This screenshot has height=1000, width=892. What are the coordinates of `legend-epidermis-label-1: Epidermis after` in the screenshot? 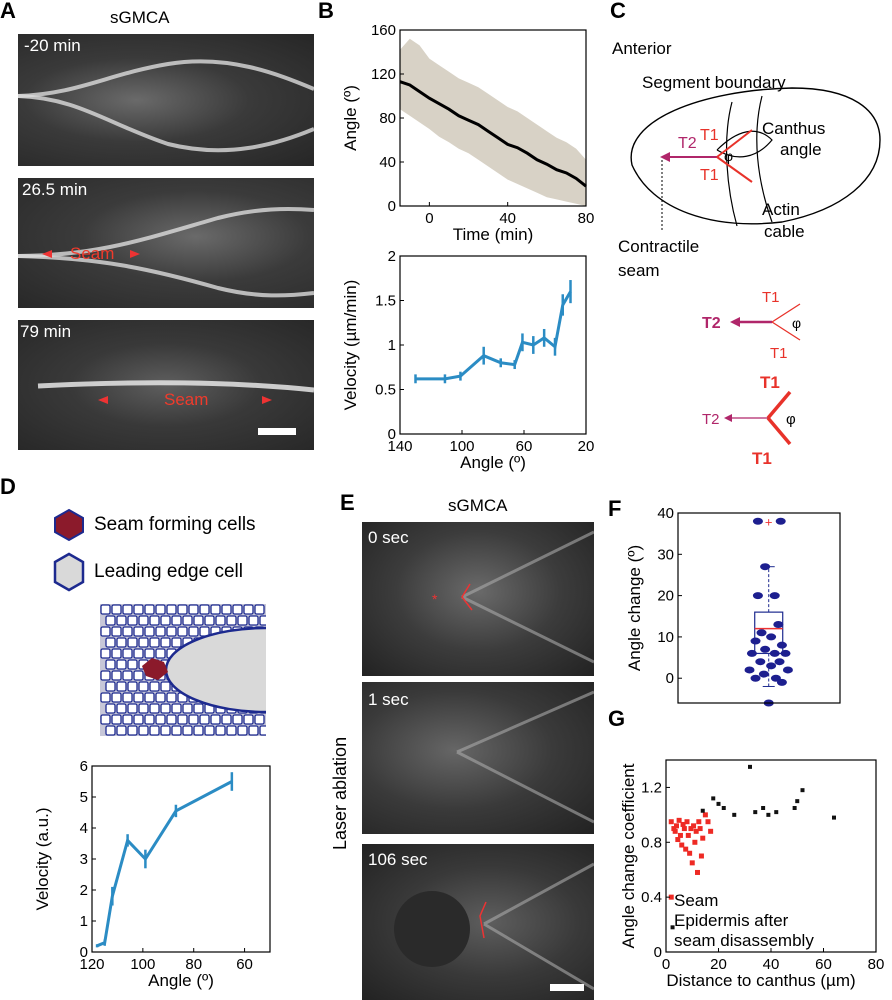 It's located at (731, 920).